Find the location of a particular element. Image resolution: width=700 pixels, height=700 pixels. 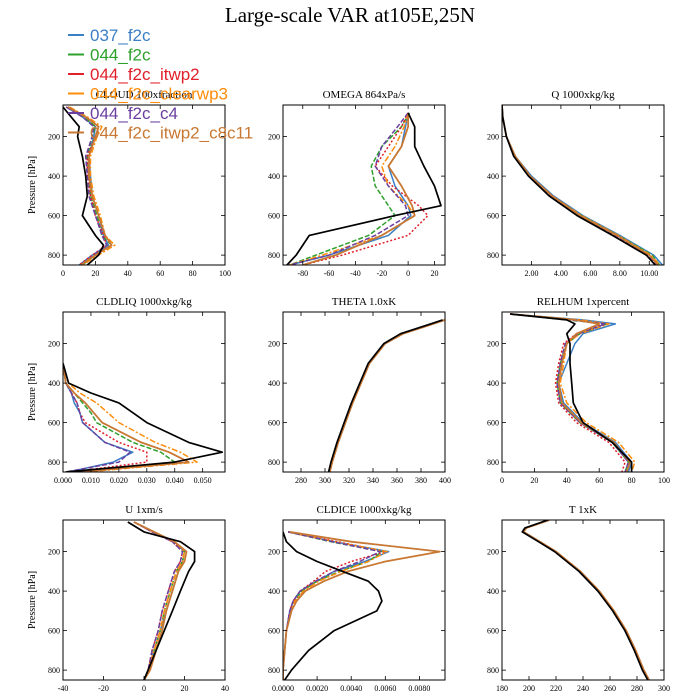

x-tick-label: -20 is located at coordinates (103, 688).